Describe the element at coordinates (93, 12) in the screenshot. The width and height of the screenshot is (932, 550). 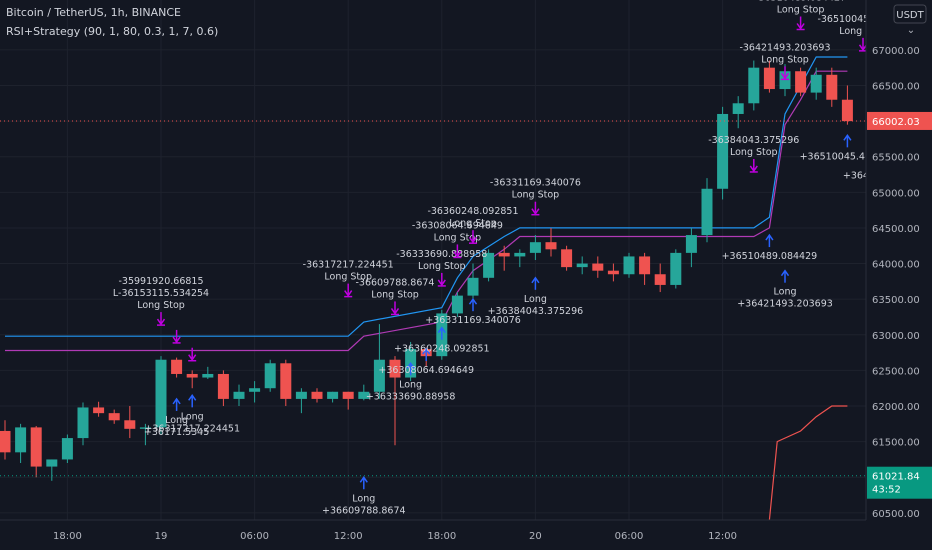
I see `symbol-title: Bitcoin / TetherUS, 1h, BINANCE` at that location.